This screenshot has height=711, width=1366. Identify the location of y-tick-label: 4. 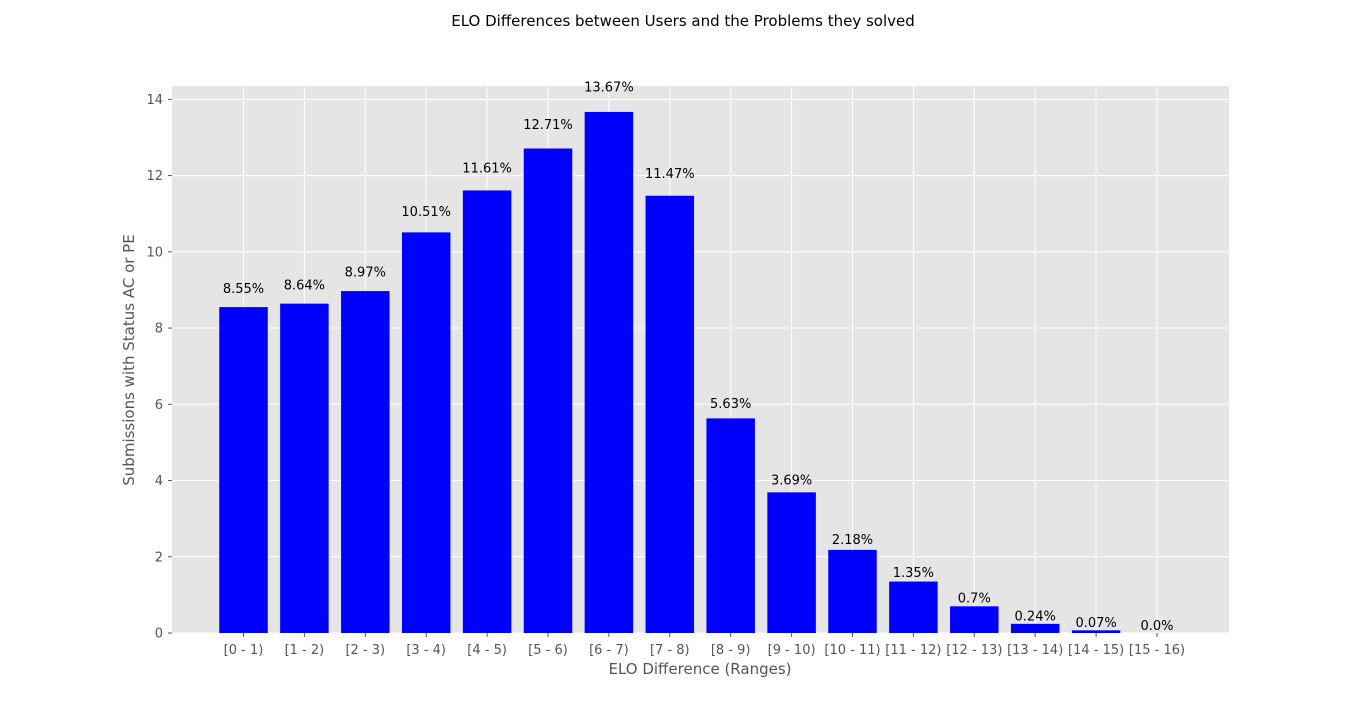
(159, 481).